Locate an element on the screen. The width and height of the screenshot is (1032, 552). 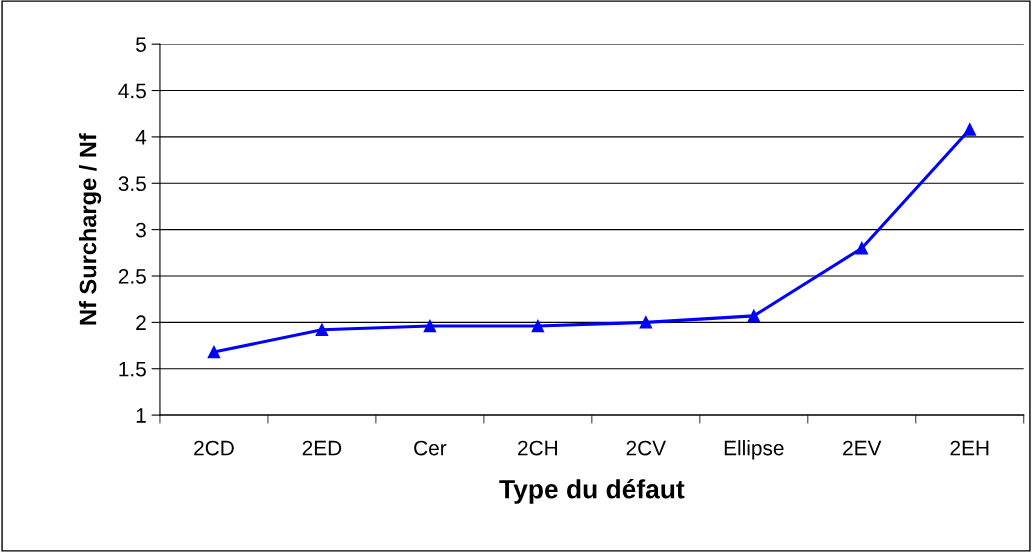
y-tick-label: 1.5 is located at coordinates (132, 369).